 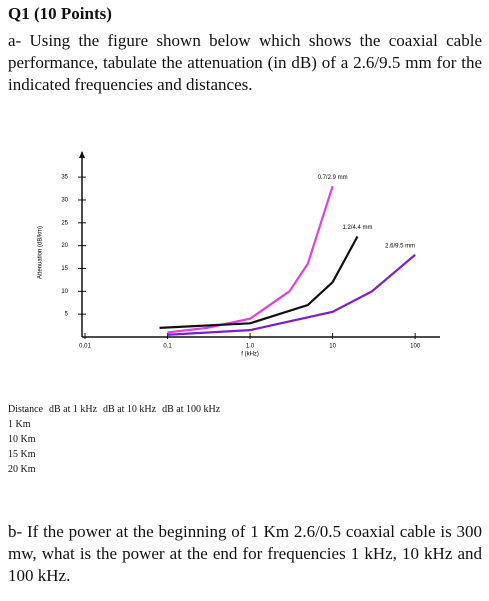 I want to click on y-tick-label: 35, so click(x=64, y=178).